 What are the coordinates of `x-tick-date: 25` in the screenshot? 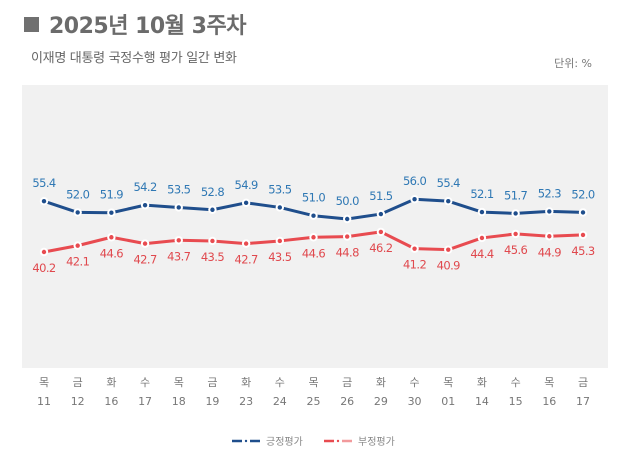 It's located at (314, 401).